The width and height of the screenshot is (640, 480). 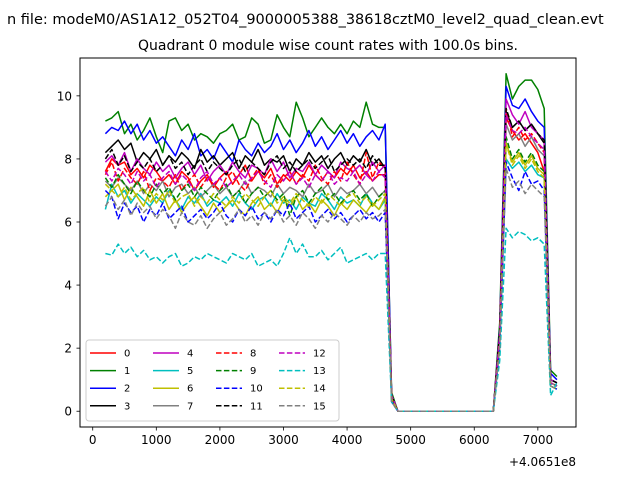 What do you see at coordinates (190, 371) in the screenshot?
I see `legend-label: 5` at bounding box center [190, 371].